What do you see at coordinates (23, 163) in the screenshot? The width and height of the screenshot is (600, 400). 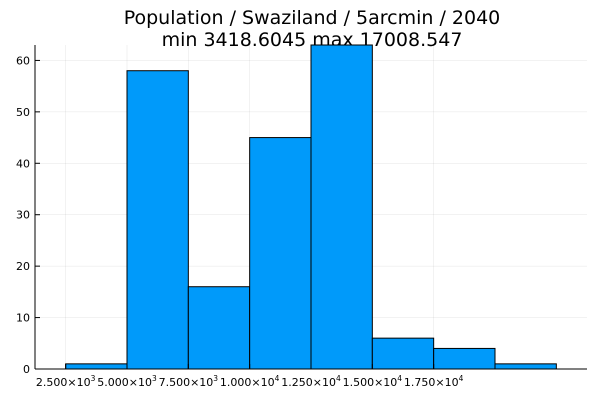 I see `y-tick-label-4: 40` at bounding box center [23, 163].